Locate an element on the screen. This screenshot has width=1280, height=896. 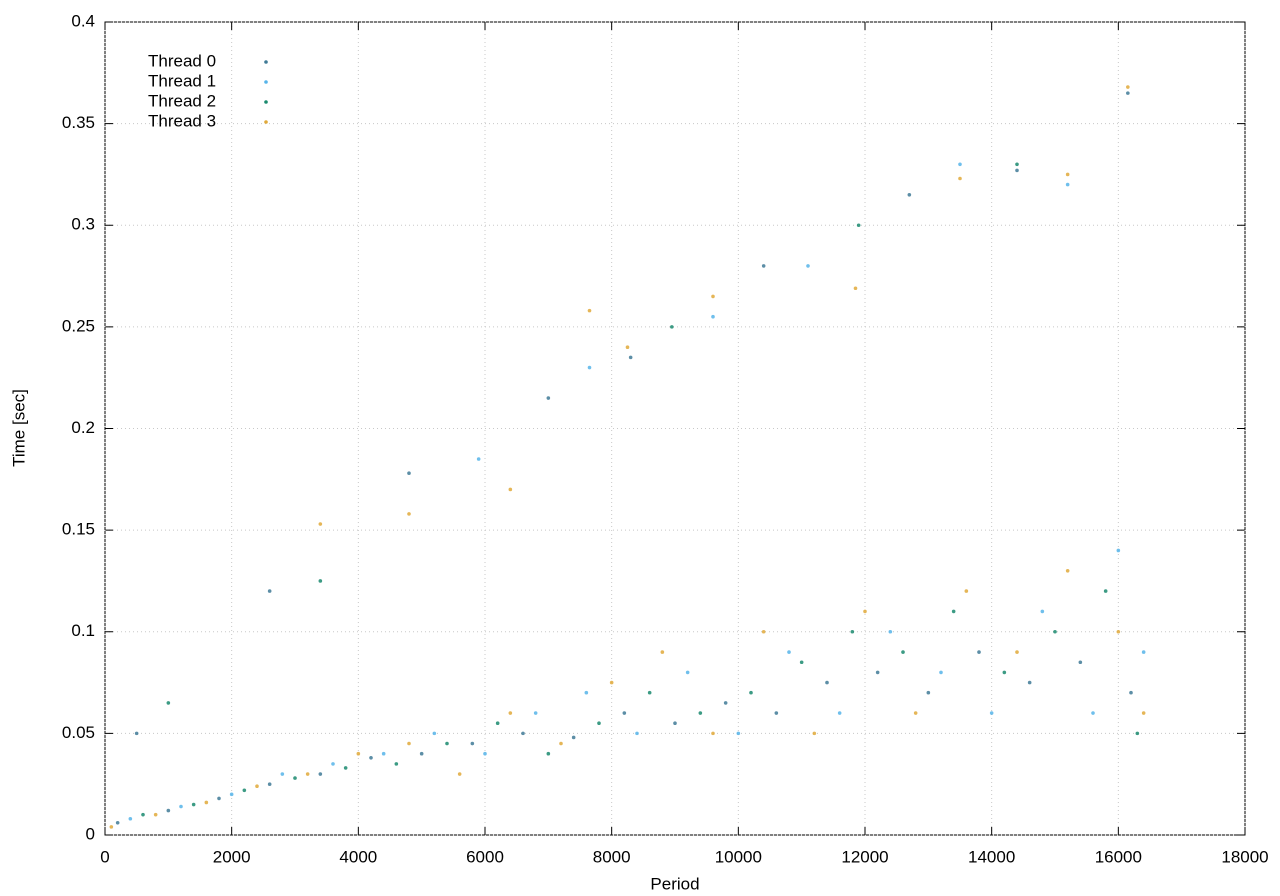
y-tick-label: 0.4 is located at coordinates (83, 20).